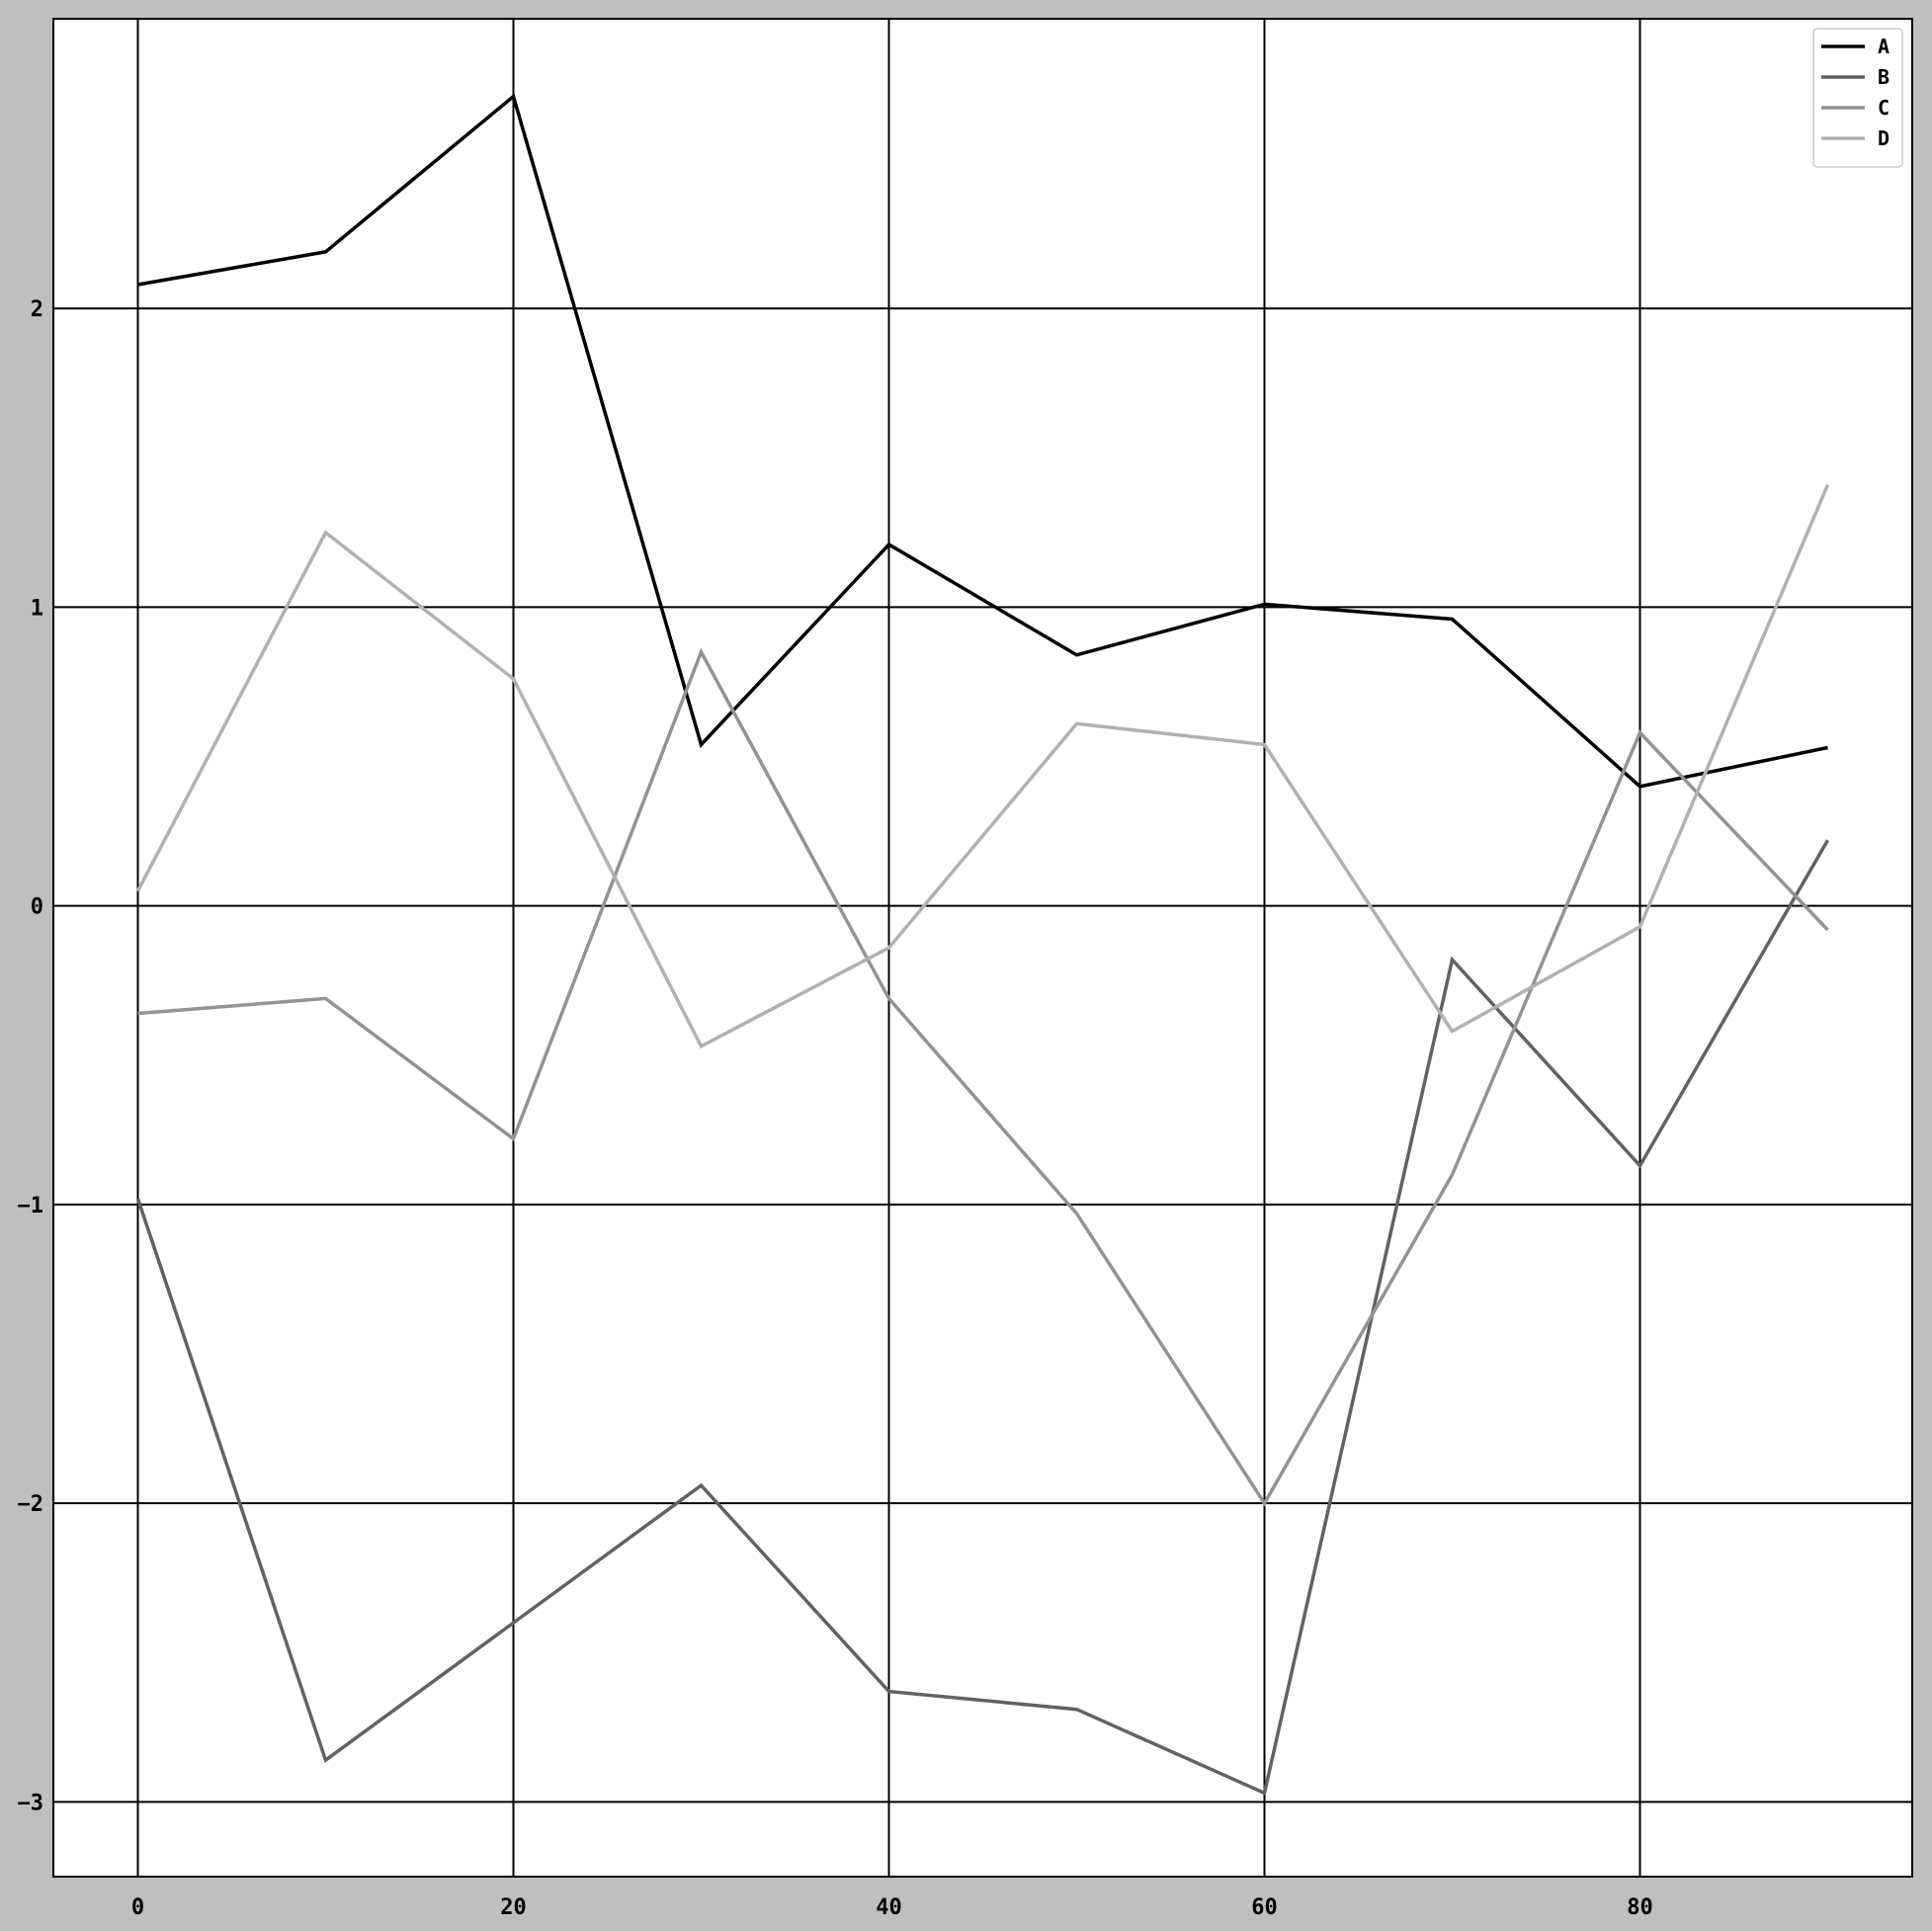 This screenshot has width=1932, height=1931. What do you see at coordinates (513, 1907) in the screenshot?
I see `x-tick-label: 20` at bounding box center [513, 1907].